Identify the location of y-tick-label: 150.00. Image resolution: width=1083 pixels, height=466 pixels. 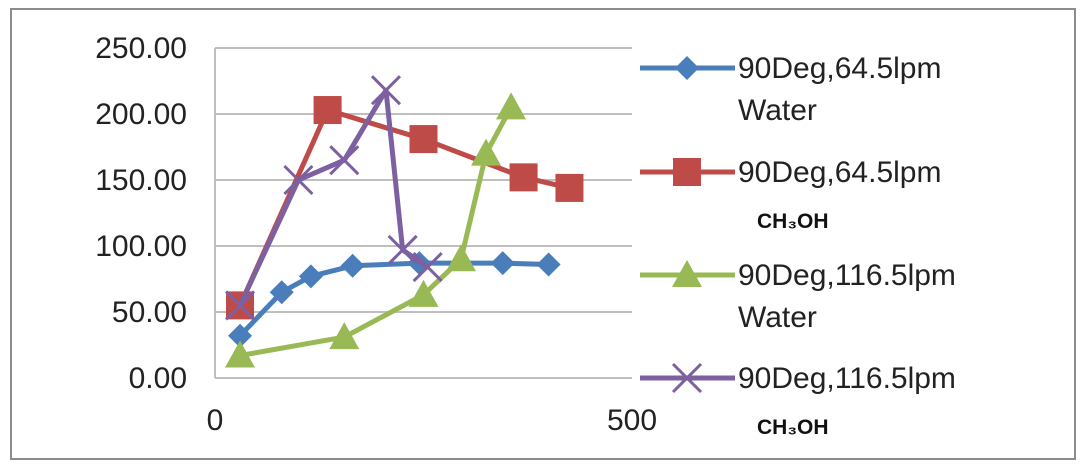
(141, 180).